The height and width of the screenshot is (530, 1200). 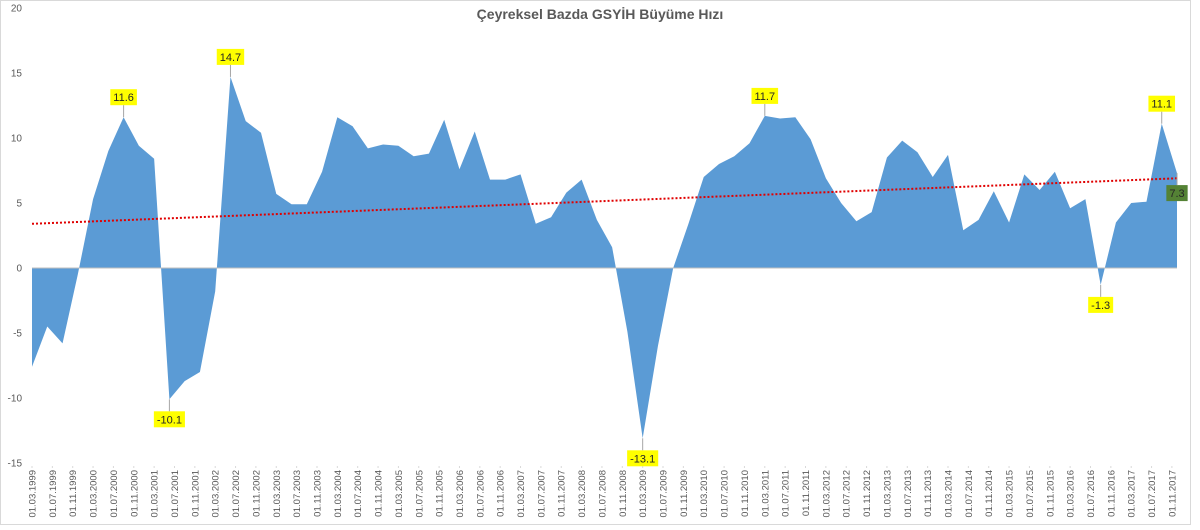 What do you see at coordinates (1050, 493) in the screenshot?
I see `x-tick-label: 01.11.2015` at bounding box center [1050, 493].